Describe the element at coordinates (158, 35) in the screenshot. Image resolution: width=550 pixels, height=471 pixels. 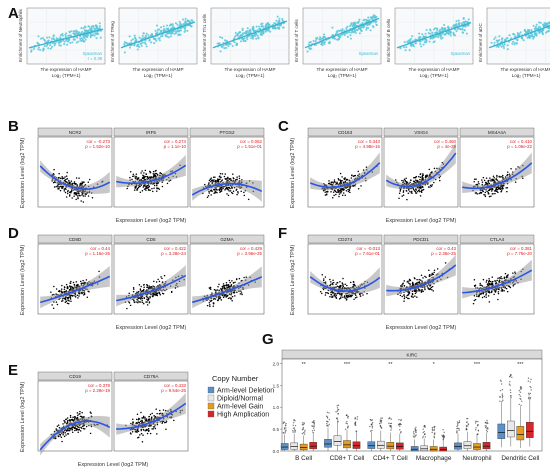
I see `regression-line` at that location.